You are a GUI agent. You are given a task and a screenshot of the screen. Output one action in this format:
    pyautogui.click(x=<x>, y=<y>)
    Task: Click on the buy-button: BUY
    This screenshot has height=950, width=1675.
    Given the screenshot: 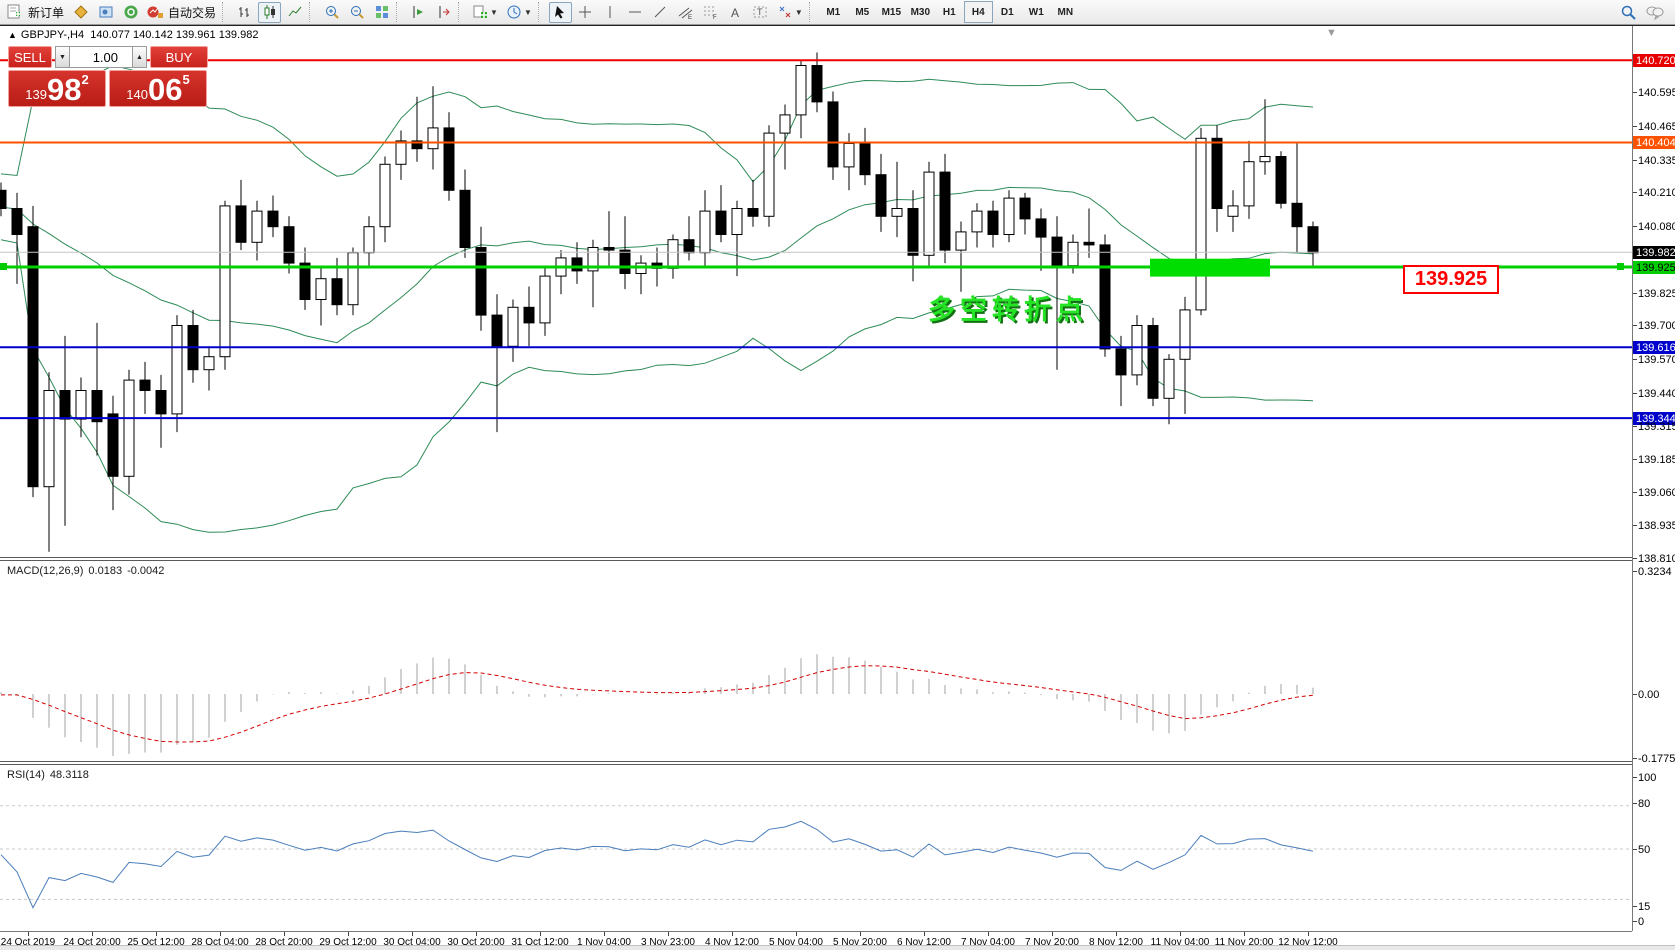 What is the action you would take?
    pyautogui.click(x=179, y=57)
    